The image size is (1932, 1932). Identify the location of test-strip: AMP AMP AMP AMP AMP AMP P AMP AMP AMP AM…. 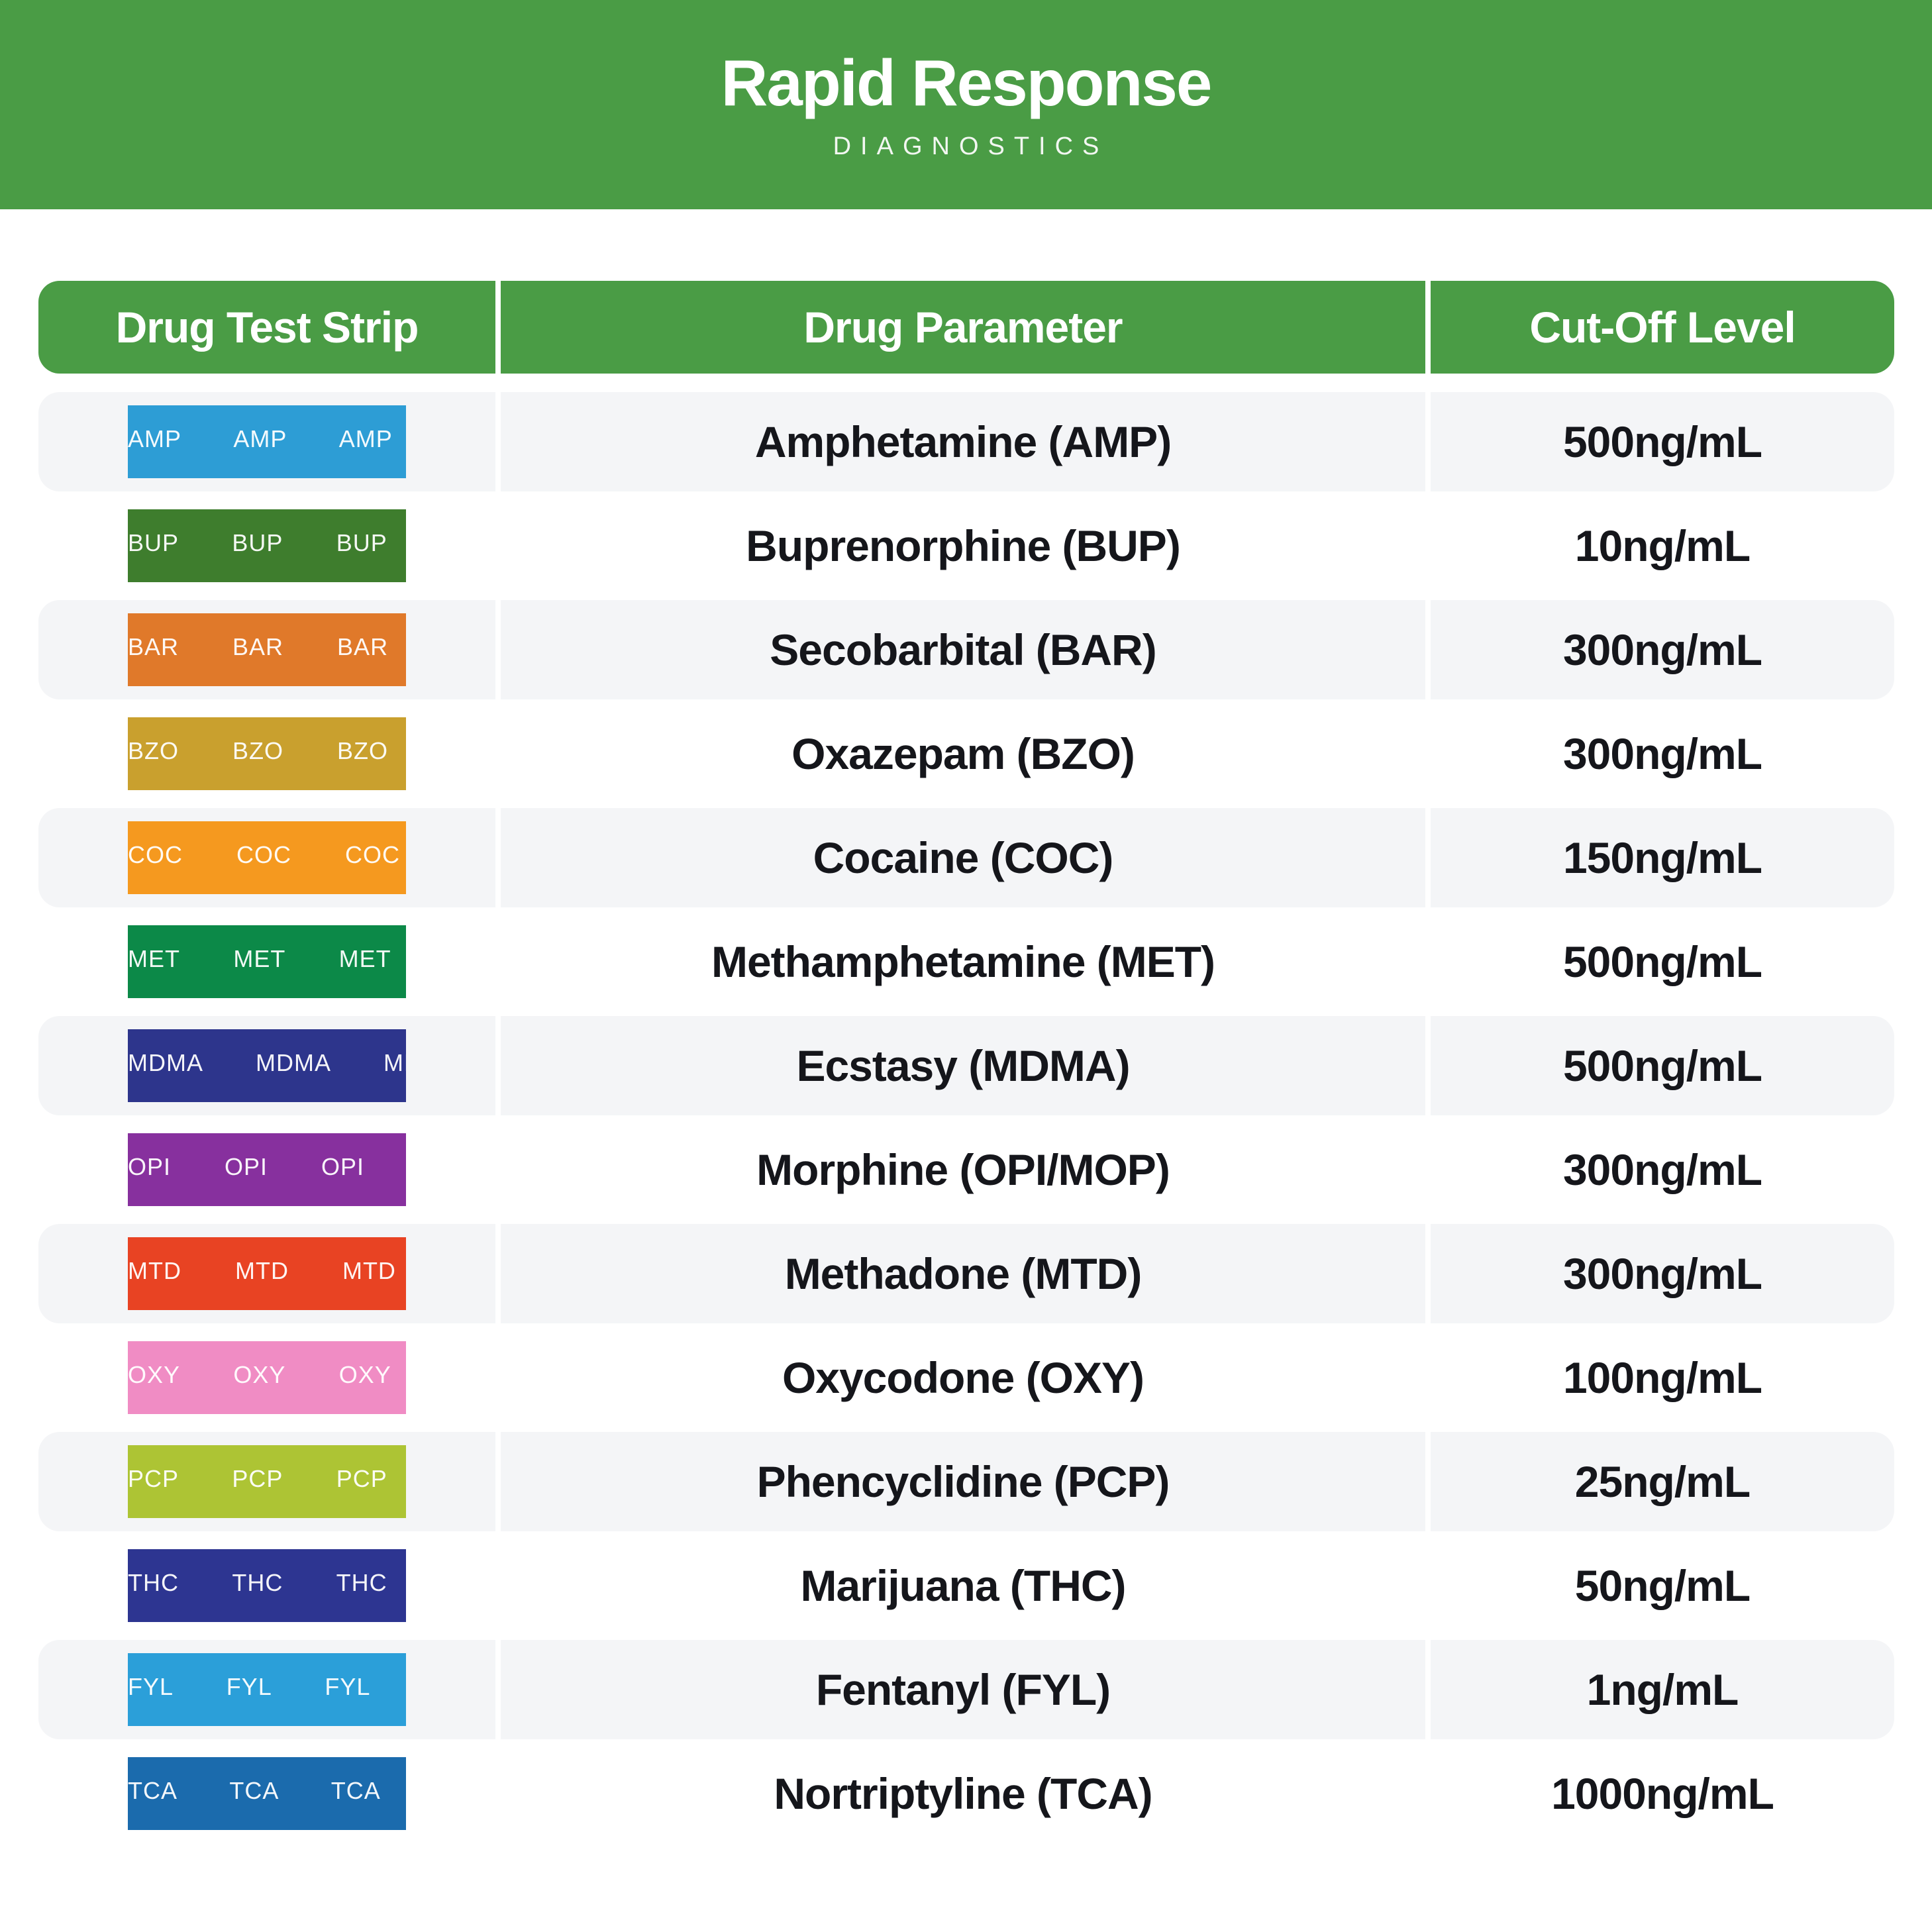
(267, 441).